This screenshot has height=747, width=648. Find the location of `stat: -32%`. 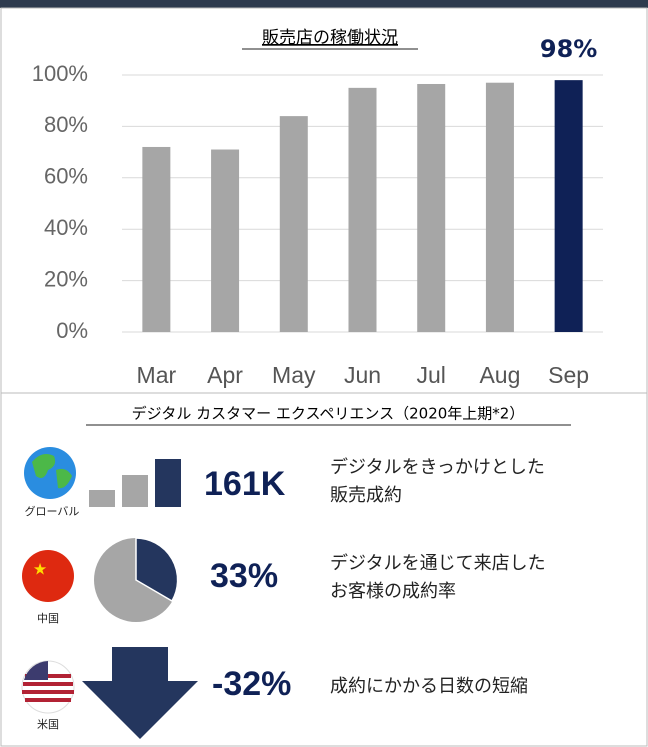

stat: -32% is located at coordinates (251, 684).